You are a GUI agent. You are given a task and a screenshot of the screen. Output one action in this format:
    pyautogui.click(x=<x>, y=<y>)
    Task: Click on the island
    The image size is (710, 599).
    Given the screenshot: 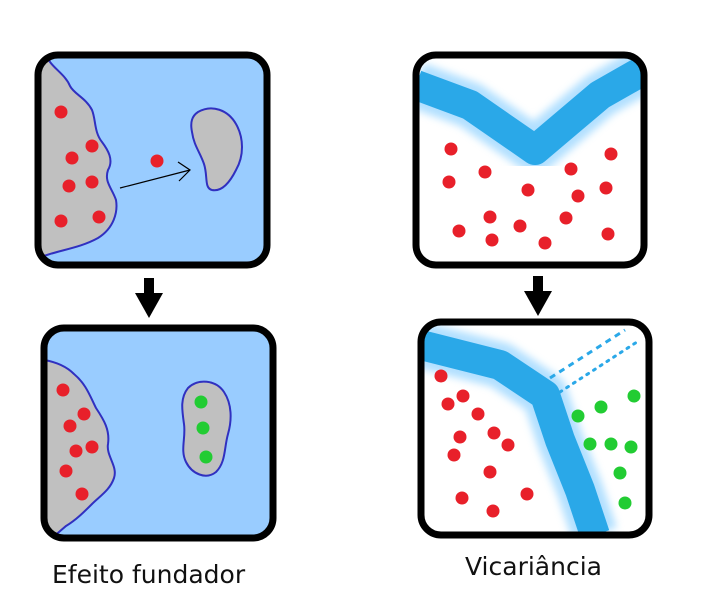 What is the action you would take?
    pyautogui.click(x=216, y=149)
    